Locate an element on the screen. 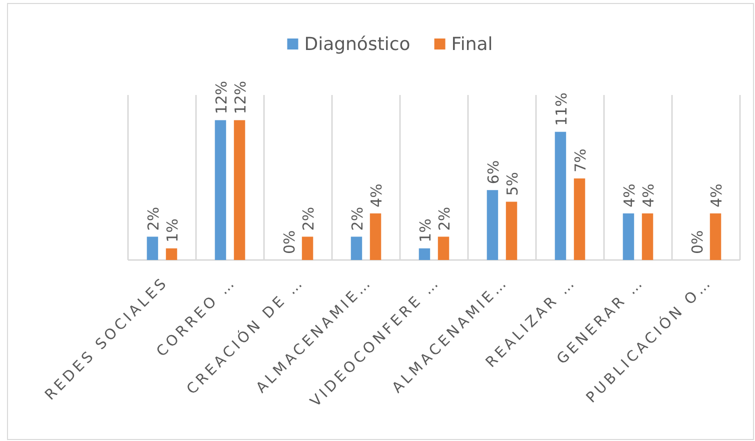 This screenshot has height=441, width=755. legend-label: Diagnóstico is located at coordinates (357, 44).